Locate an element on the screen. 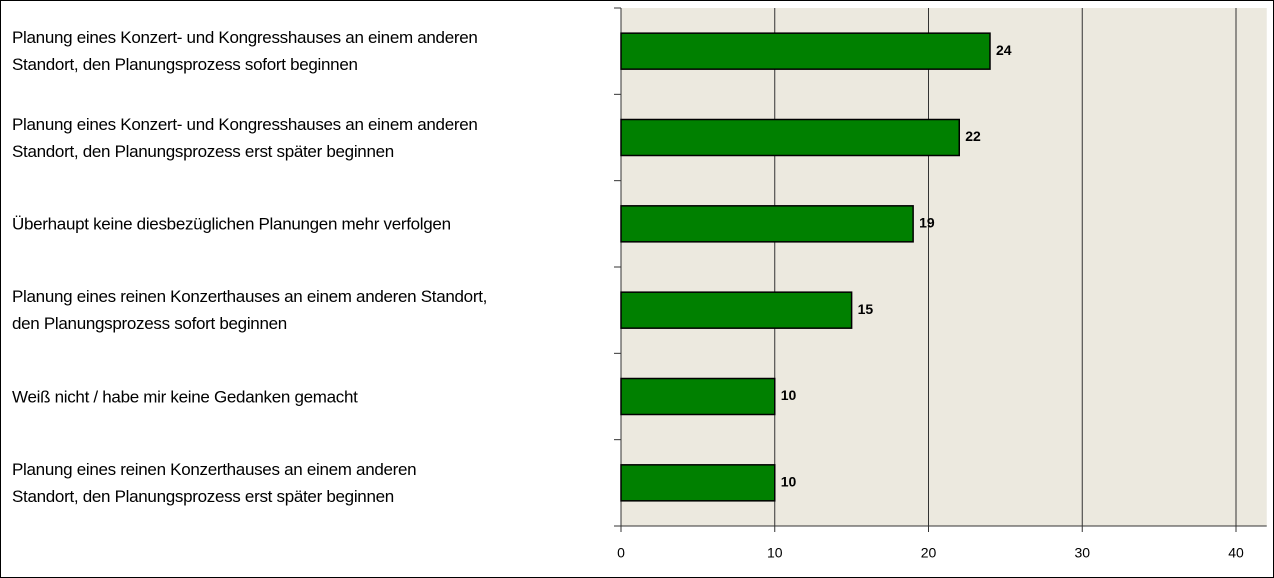 The width and height of the screenshot is (1274, 578). x-tick-label: 40 is located at coordinates (1236, 553).